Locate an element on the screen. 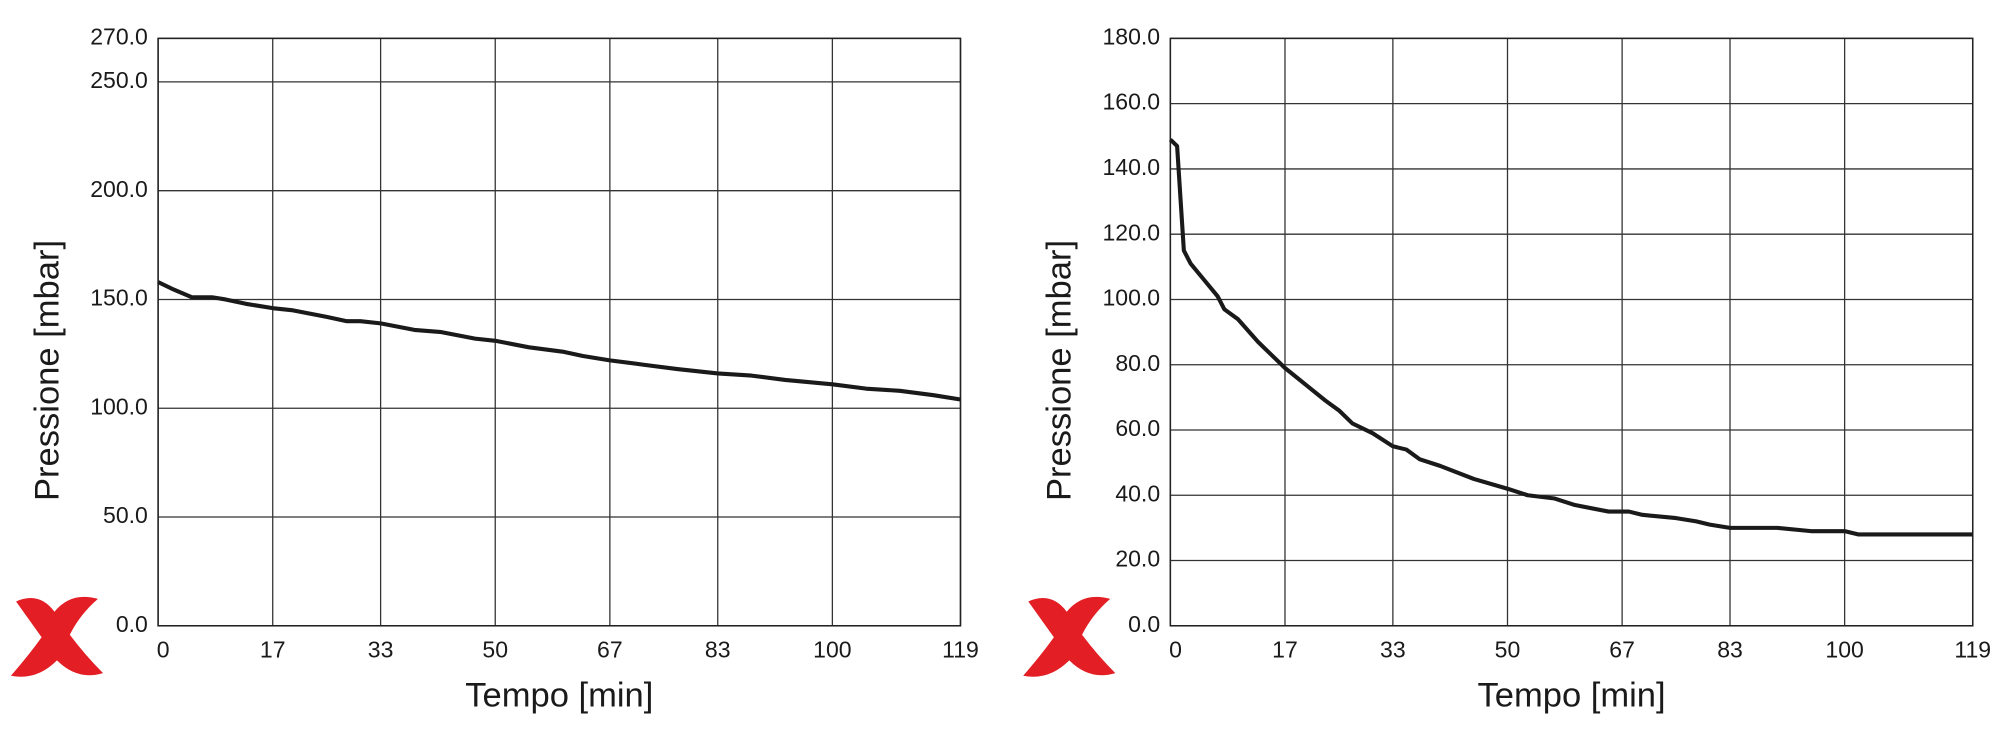 The width and height of the screenshot is (2008, 732). y-tick-label: 120.0 is located at coordinates (1132, 232).